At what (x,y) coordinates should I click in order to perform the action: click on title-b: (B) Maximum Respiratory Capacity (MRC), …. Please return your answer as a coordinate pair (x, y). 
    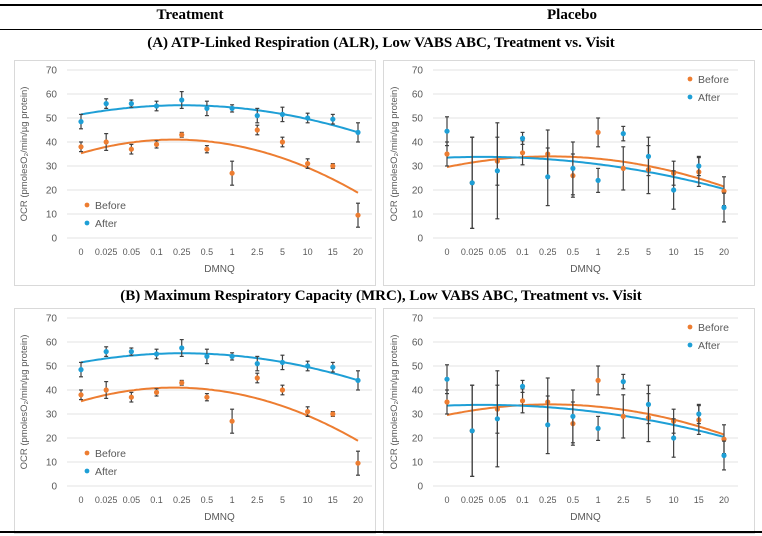
    Looking at the image, I should click on (381, 296).